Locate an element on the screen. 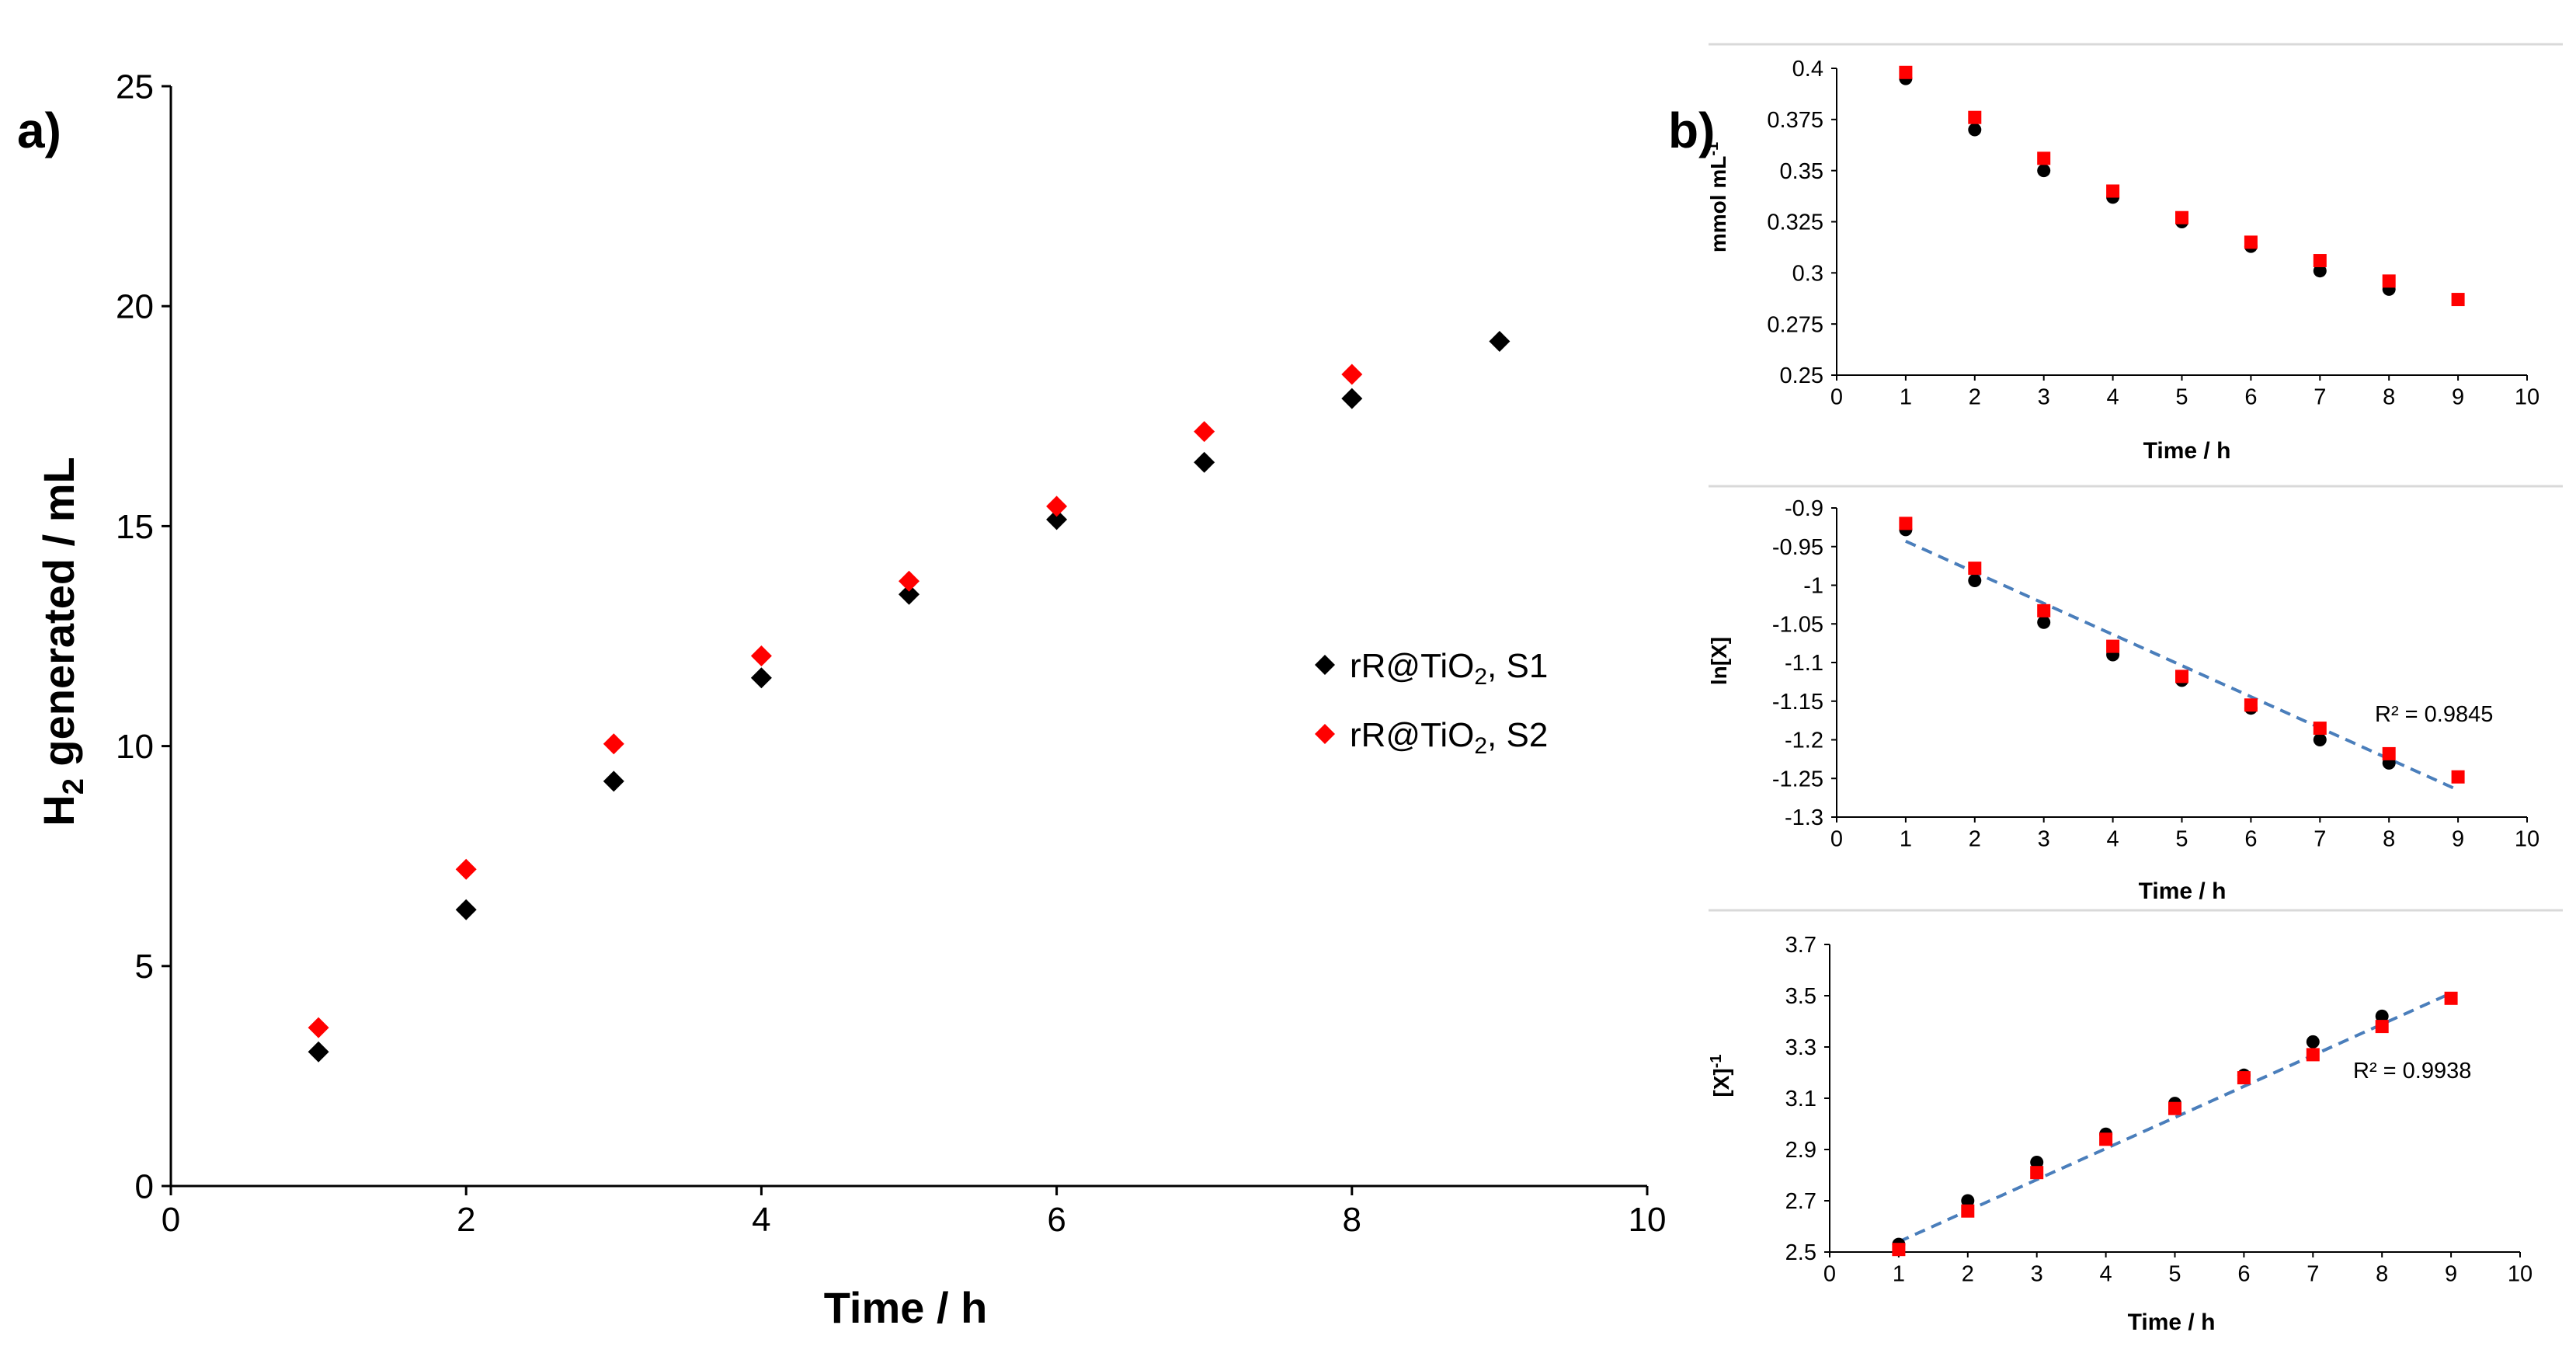 The height and width of the screenshot is (1353, 2576). chart-a-x-axis-title: Time / h is located at coordinates (906, 1307).